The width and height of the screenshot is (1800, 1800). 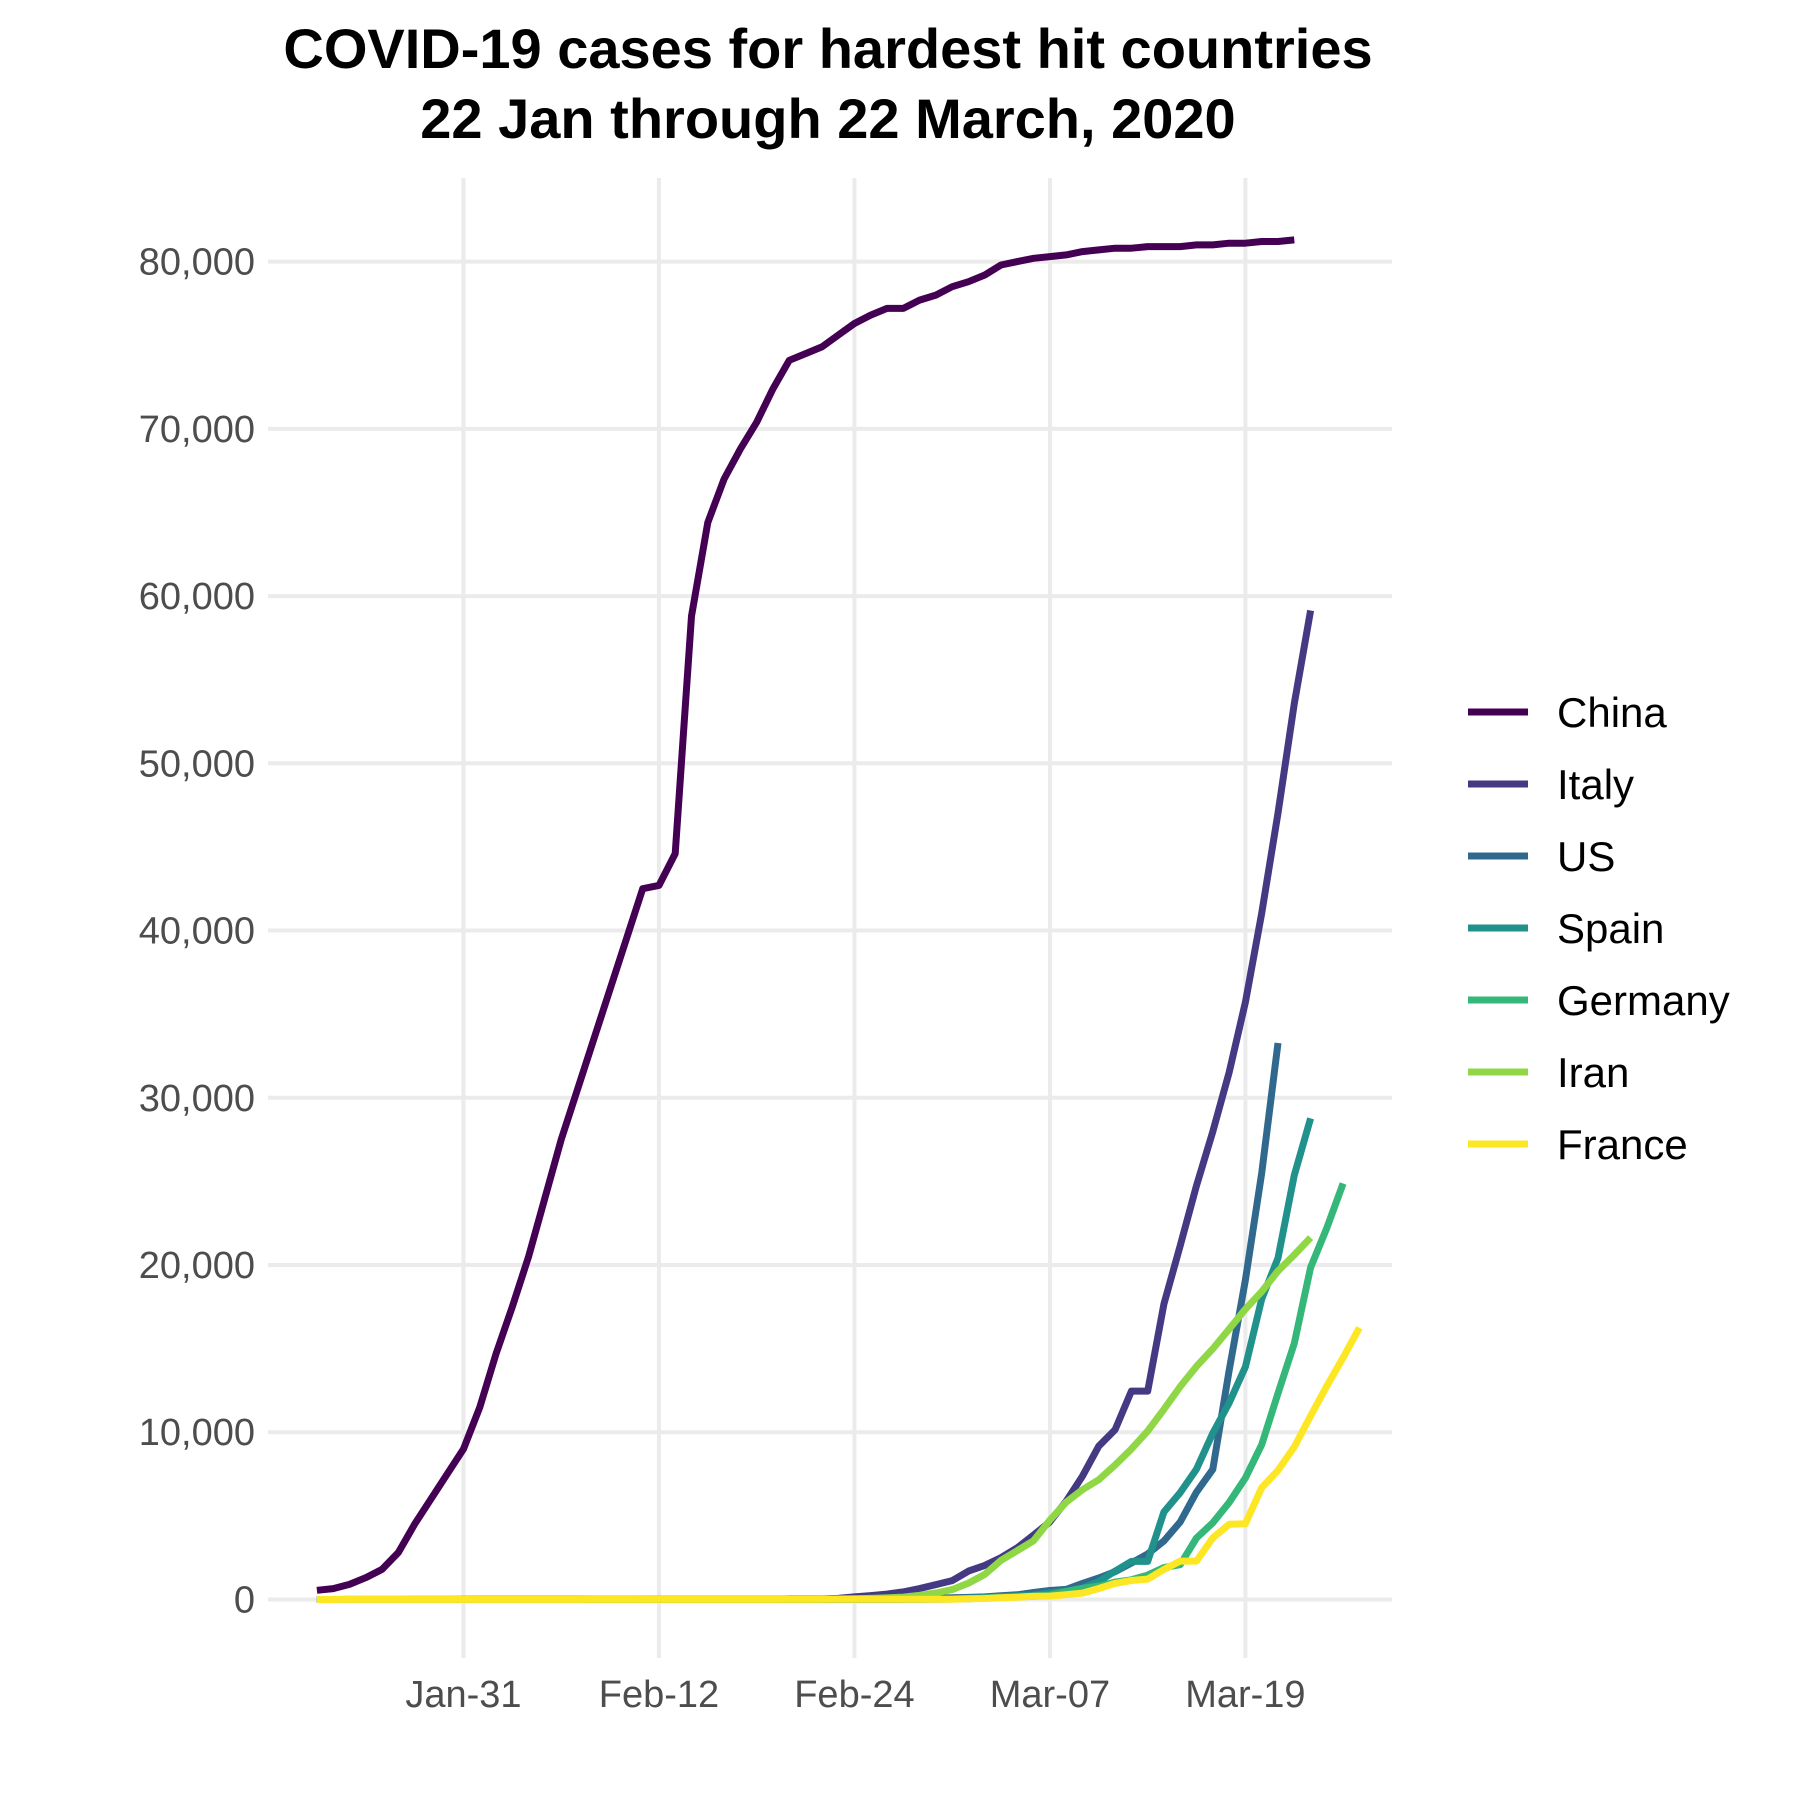 I want to click on legend-label: Iran, so click(x=1593, y=1072).